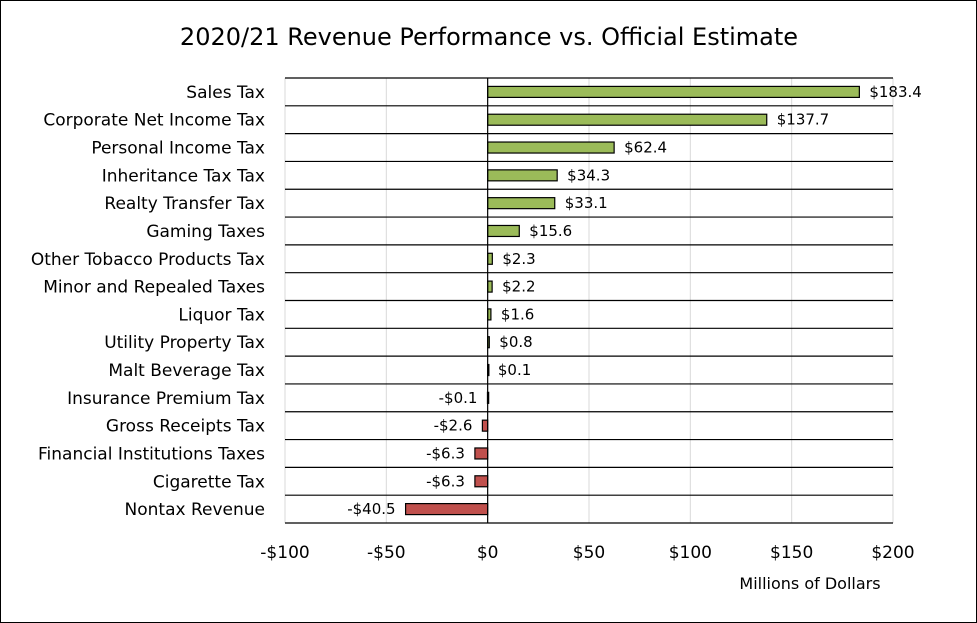  What do you see at coordinates (185, 427) in the screenshot?
I see `category-label: Gross Receipts Tax` at bounding box center [185, 427].